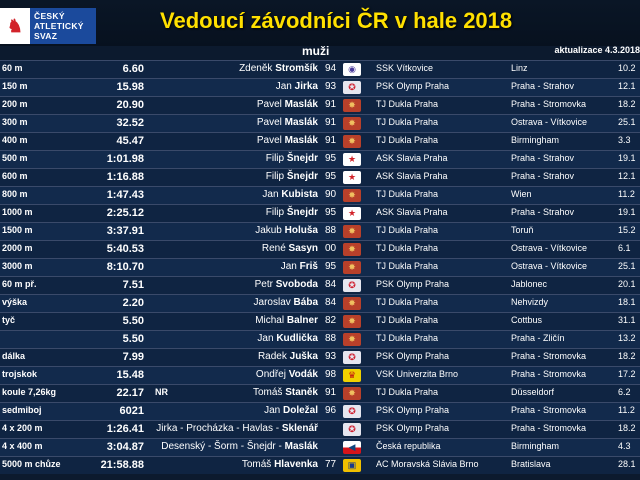  Describe the element at coordinates (256, 68) in the screenshot. I see `athlete-first-name: Zdeněk` at that location.